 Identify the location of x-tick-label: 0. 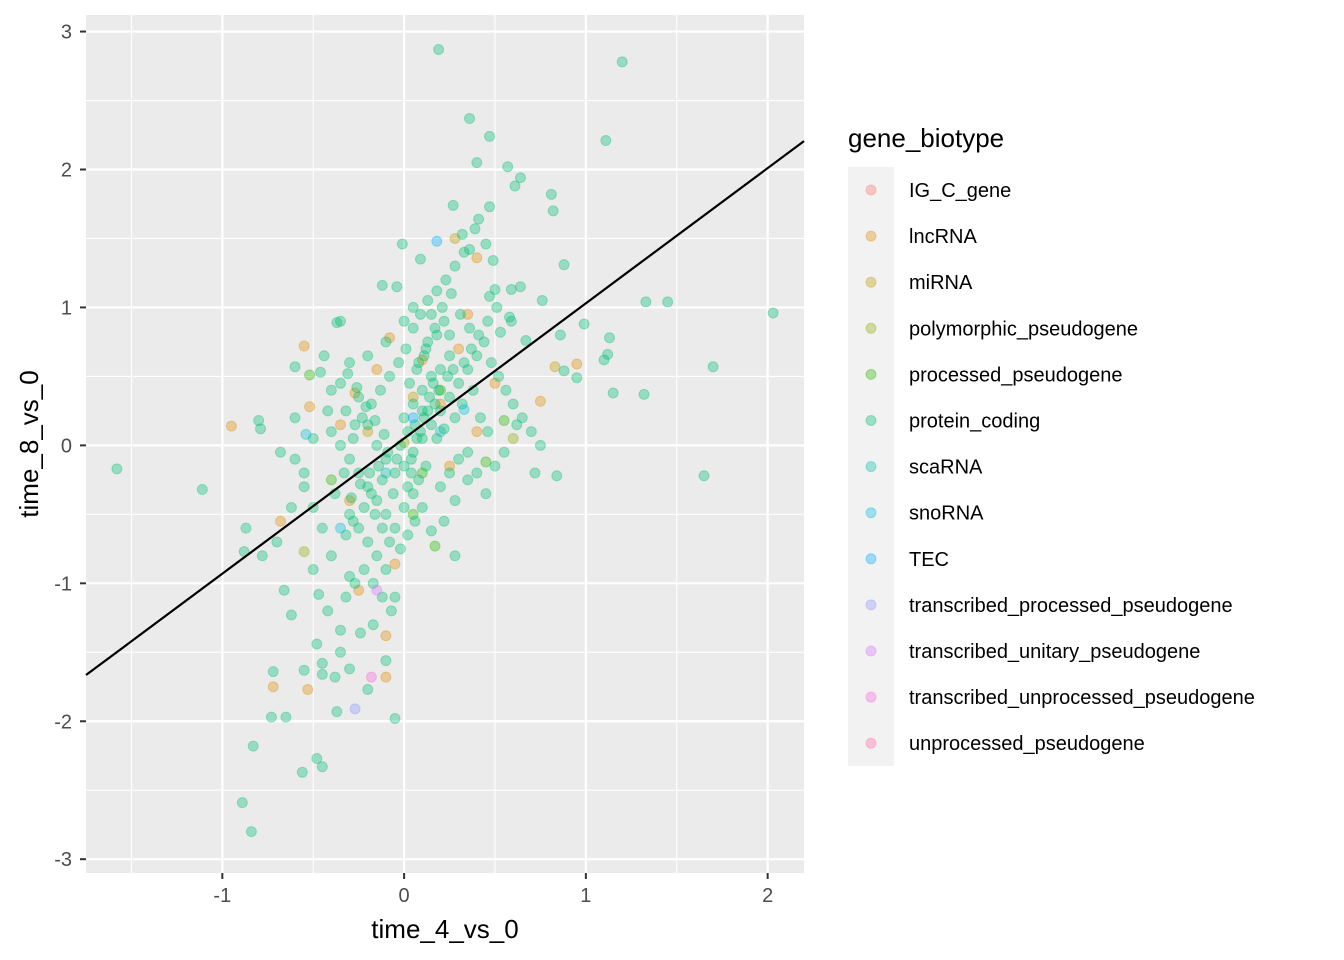
(404, 896).